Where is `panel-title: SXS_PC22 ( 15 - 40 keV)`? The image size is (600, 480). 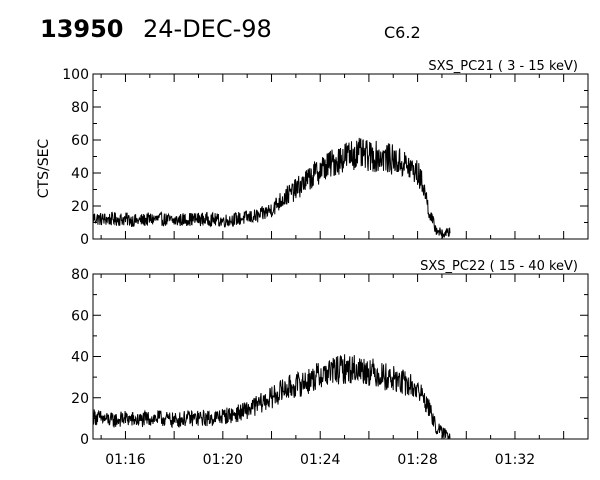 panel-title: SXS_PC22 ( 15 - 40 keV) is located at coordinates (499, 266).